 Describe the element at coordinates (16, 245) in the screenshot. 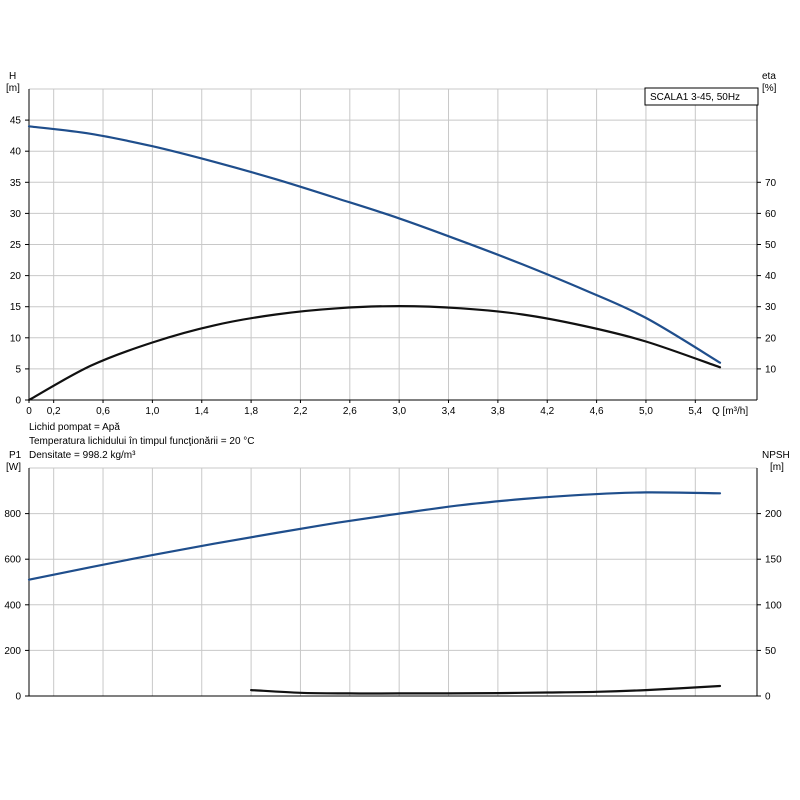

I see `y-left-tick-label: 25` at that location.